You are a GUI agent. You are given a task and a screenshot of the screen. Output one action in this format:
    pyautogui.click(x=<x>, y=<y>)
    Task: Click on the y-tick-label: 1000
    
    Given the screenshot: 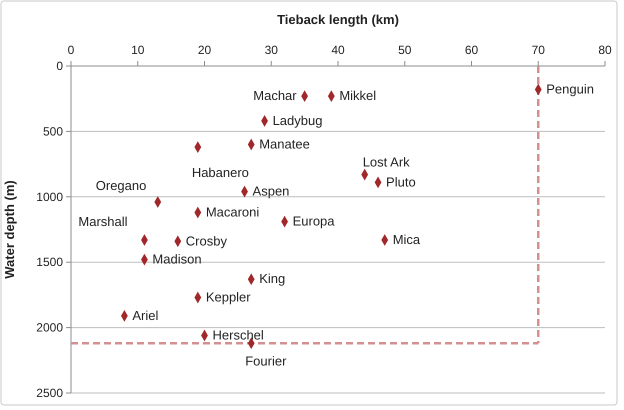 What is the action you would take?
    pyautogui.click(x=50, y=197)
    